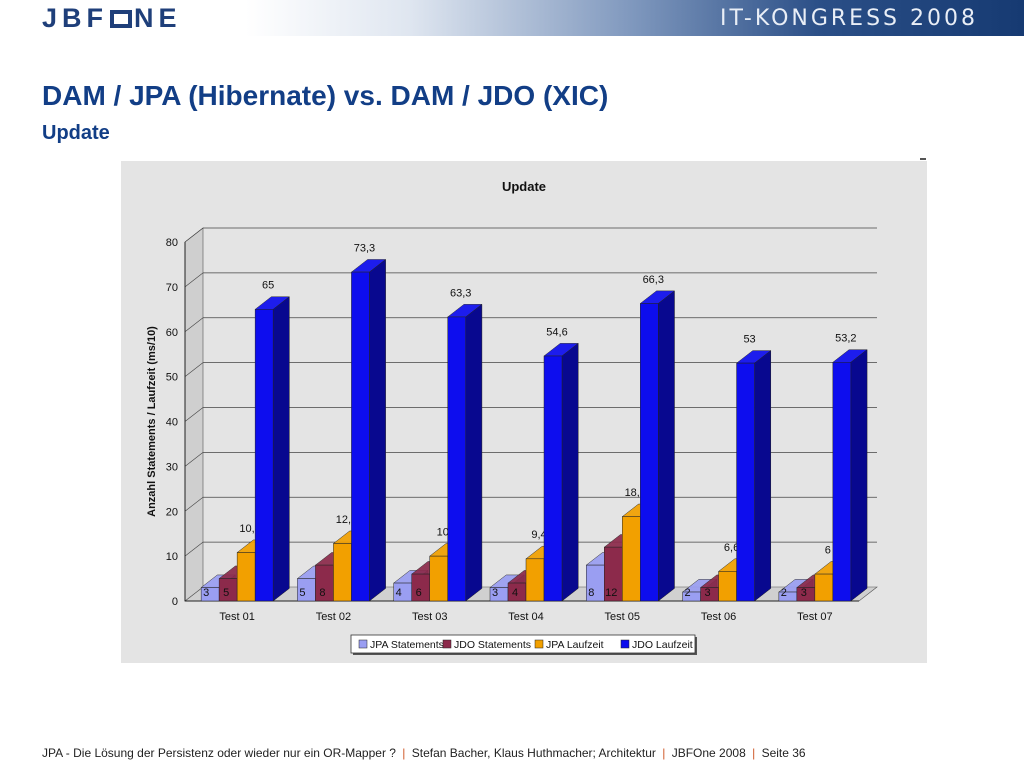  What do you see at coordinates (525, 617) in the screenshot?
I see `x-tick-label: Test 04` at bounding box center [525, 617].